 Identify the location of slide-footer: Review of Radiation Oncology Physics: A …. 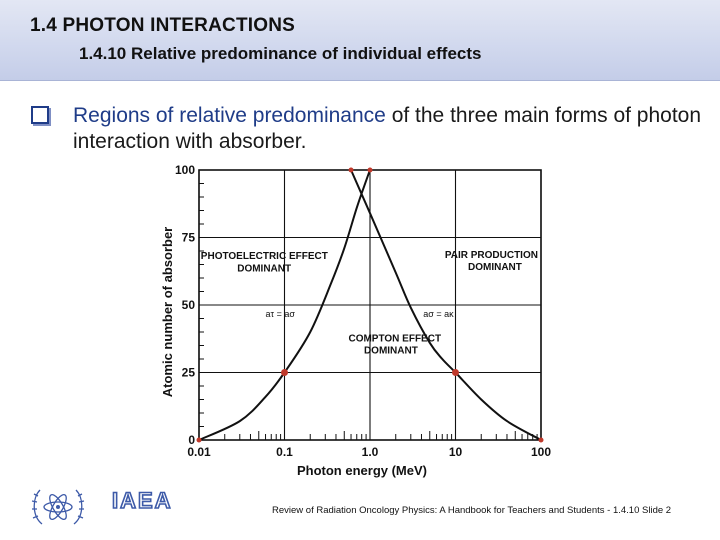
(472, 510).